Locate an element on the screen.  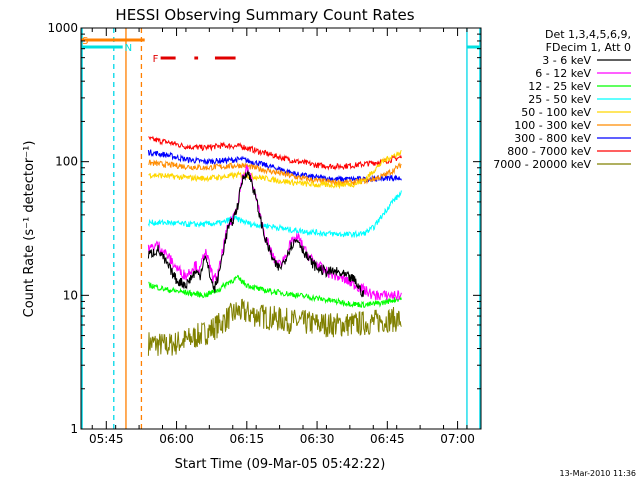
legend-entry-label: 6 - 12 keV is located at coordinates (563, 73).